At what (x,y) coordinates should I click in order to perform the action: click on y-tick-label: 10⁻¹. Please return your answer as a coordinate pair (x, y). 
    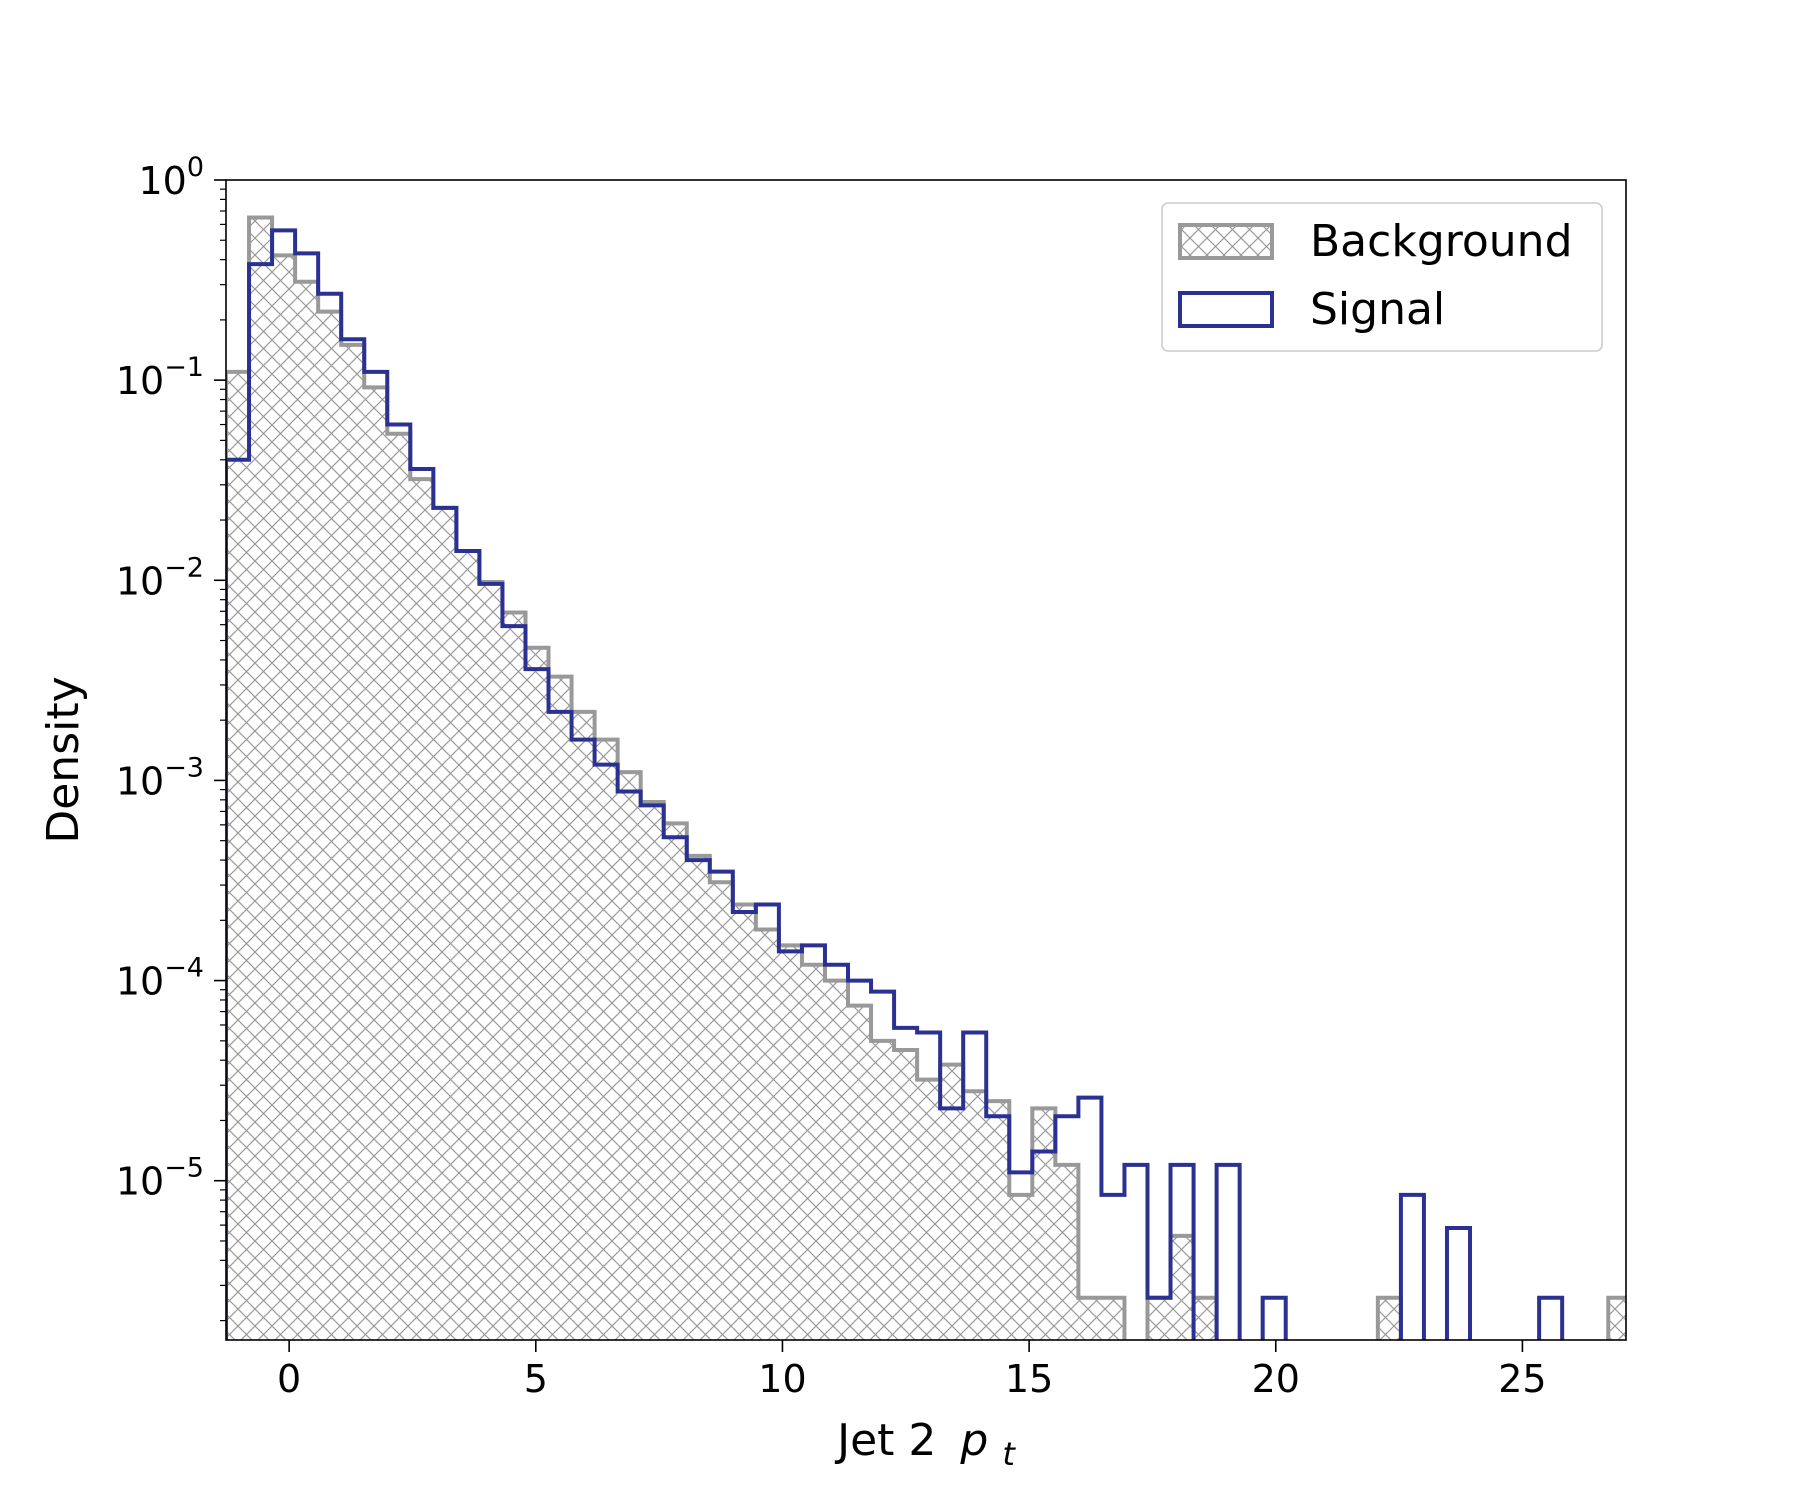
    Looking at the image, I should click on (160, 377).